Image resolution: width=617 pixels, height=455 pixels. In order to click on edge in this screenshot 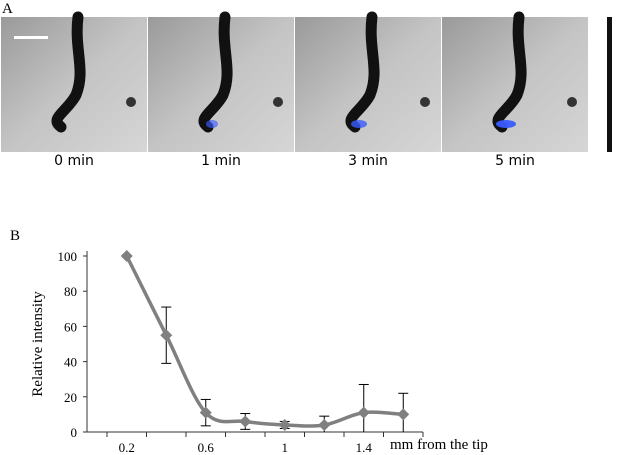, I will do `click(609, 84)`.